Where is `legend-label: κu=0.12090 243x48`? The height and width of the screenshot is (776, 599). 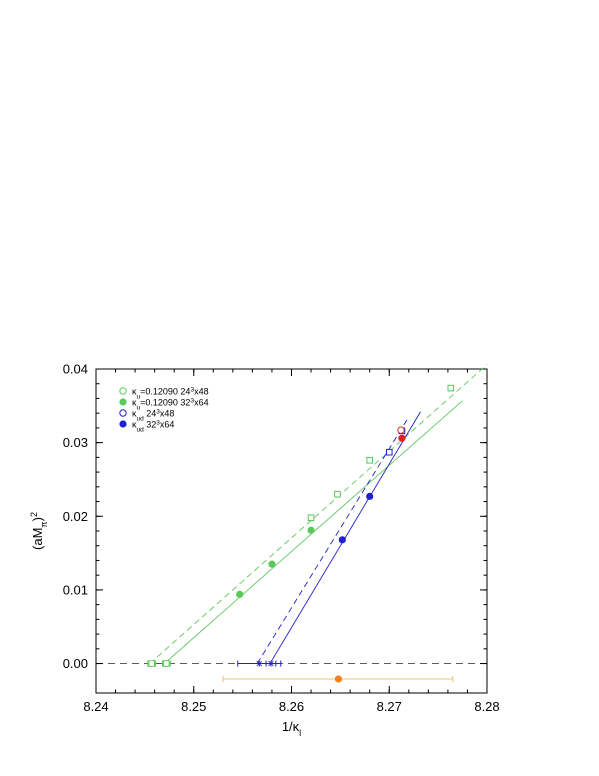
legend-label: κu=0.12090 243x48 is located at coordinates (170, 393).